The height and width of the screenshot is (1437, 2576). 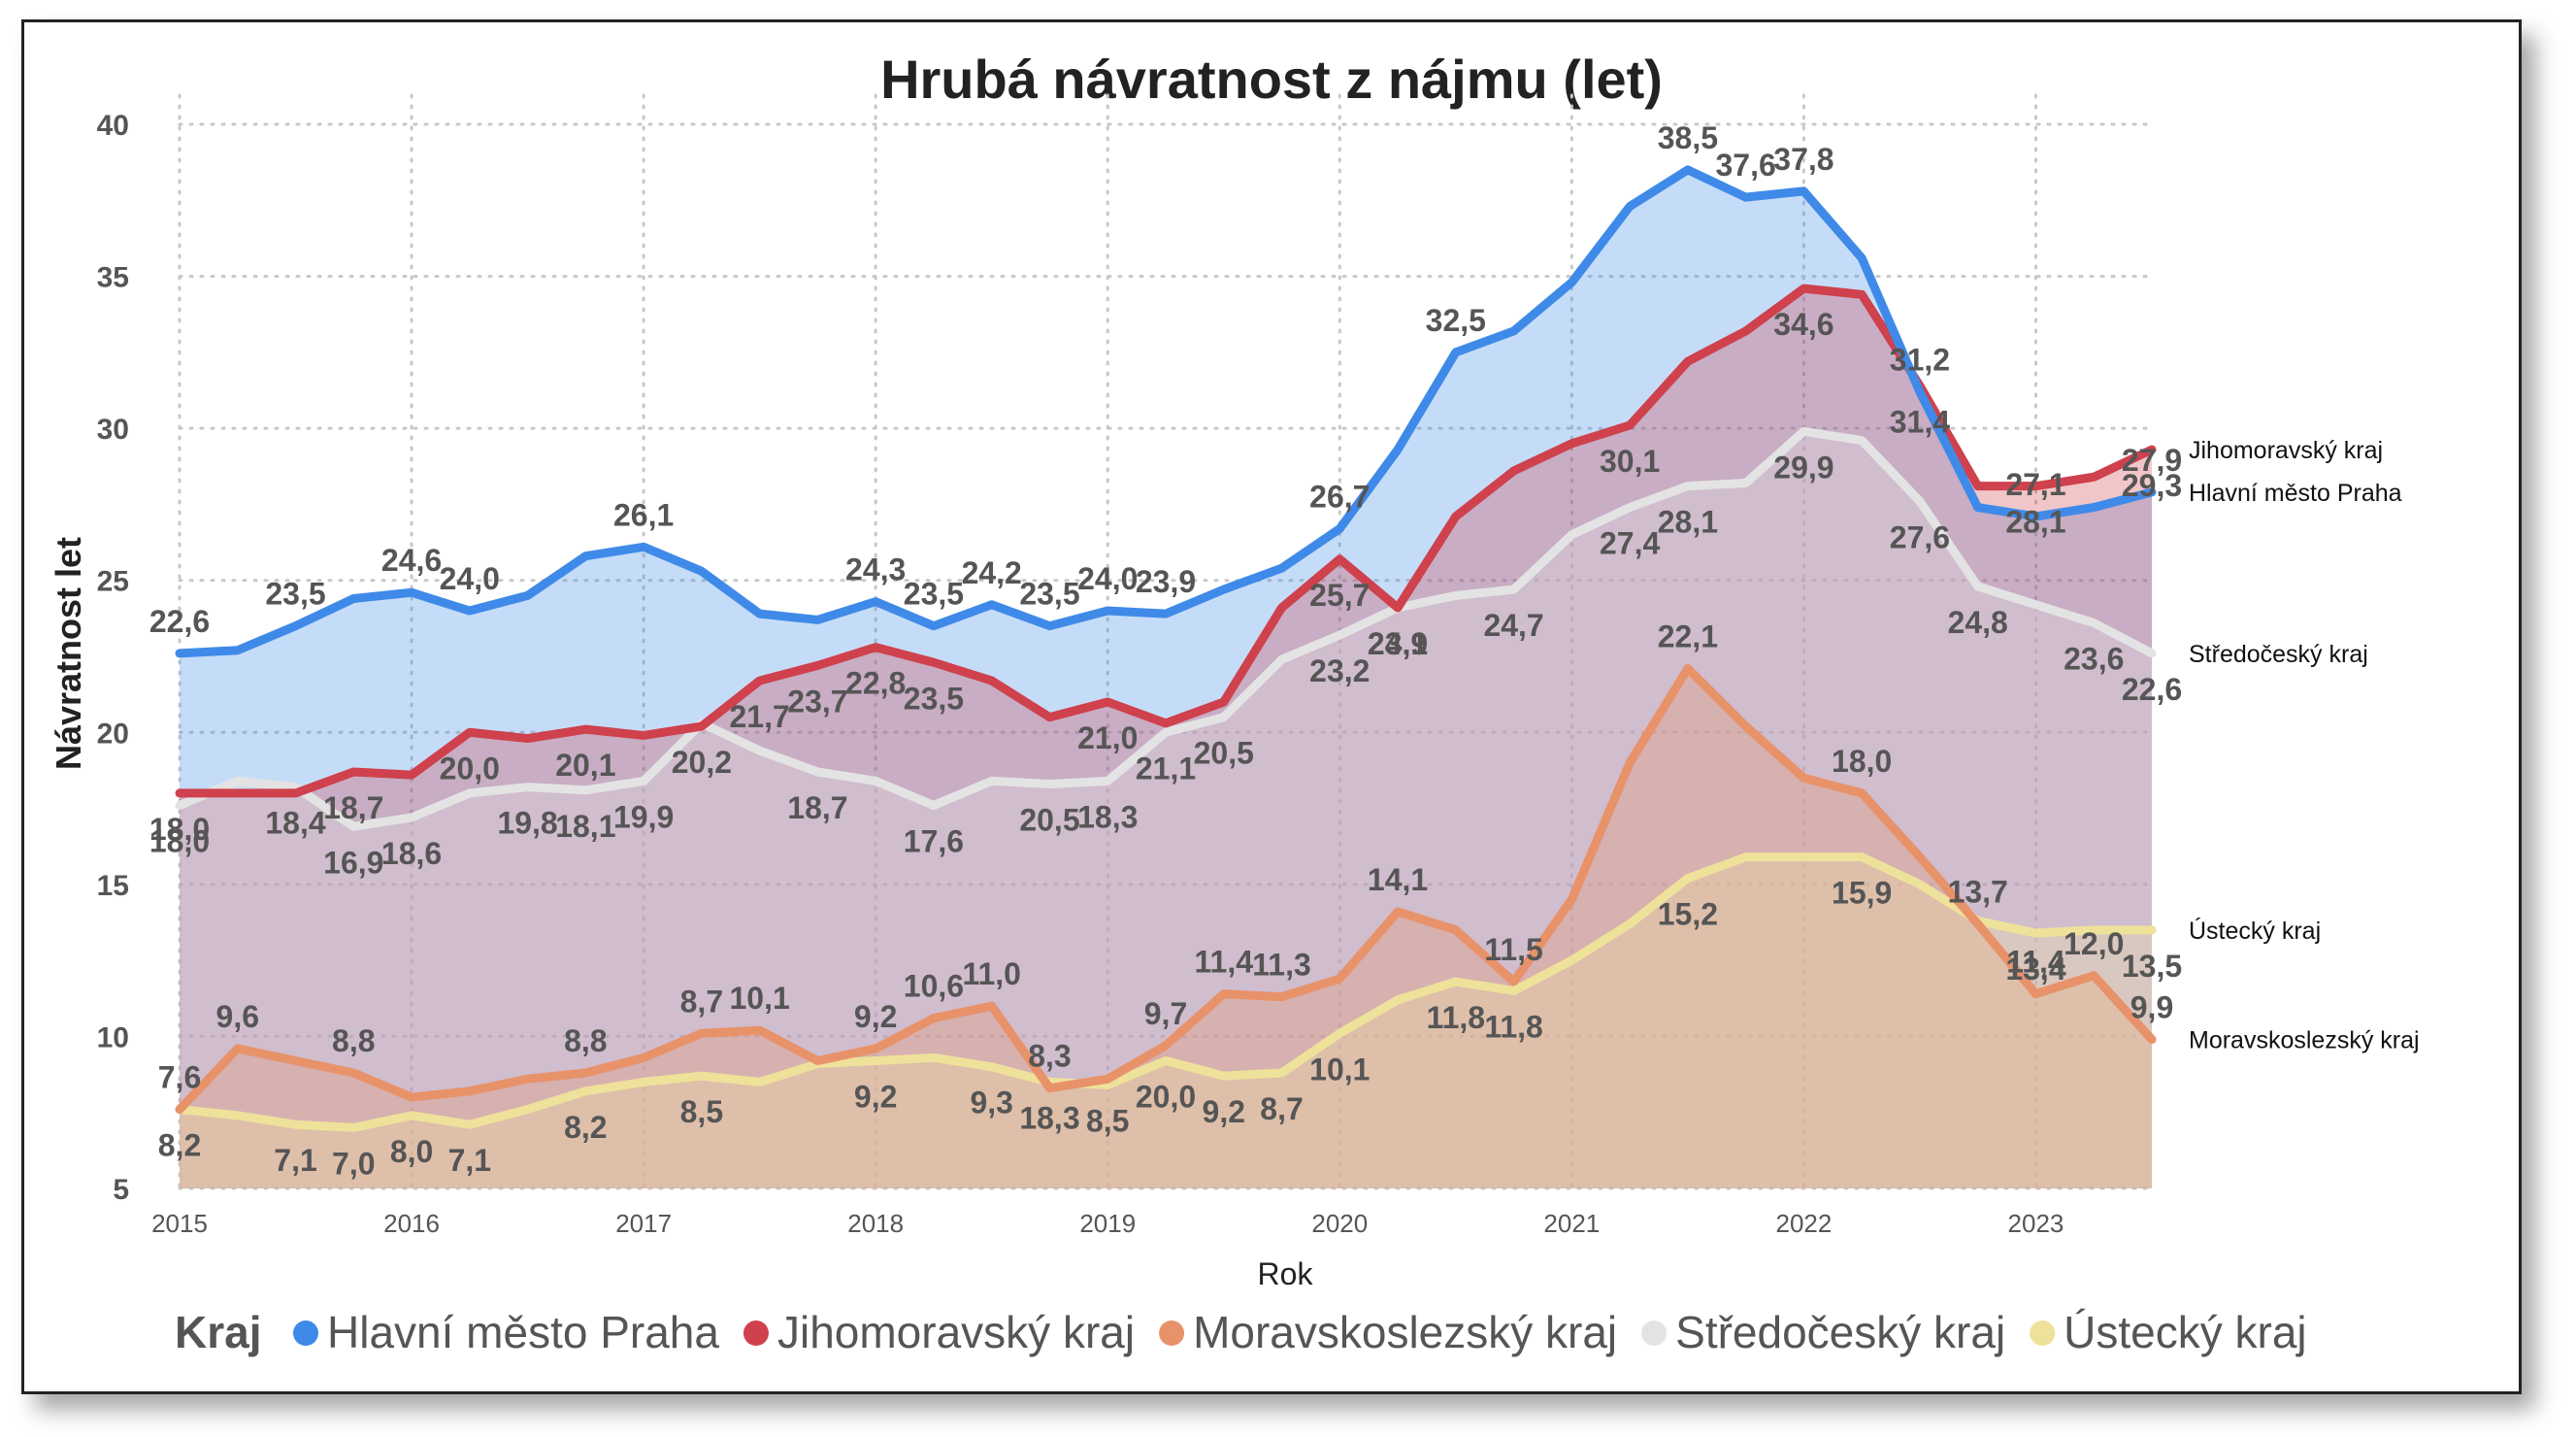 What do you see at coordinates (2278, 654) in the screenshot?
I see `series-end-label: Středočeský kraj` at bounding box center [2278, 654].